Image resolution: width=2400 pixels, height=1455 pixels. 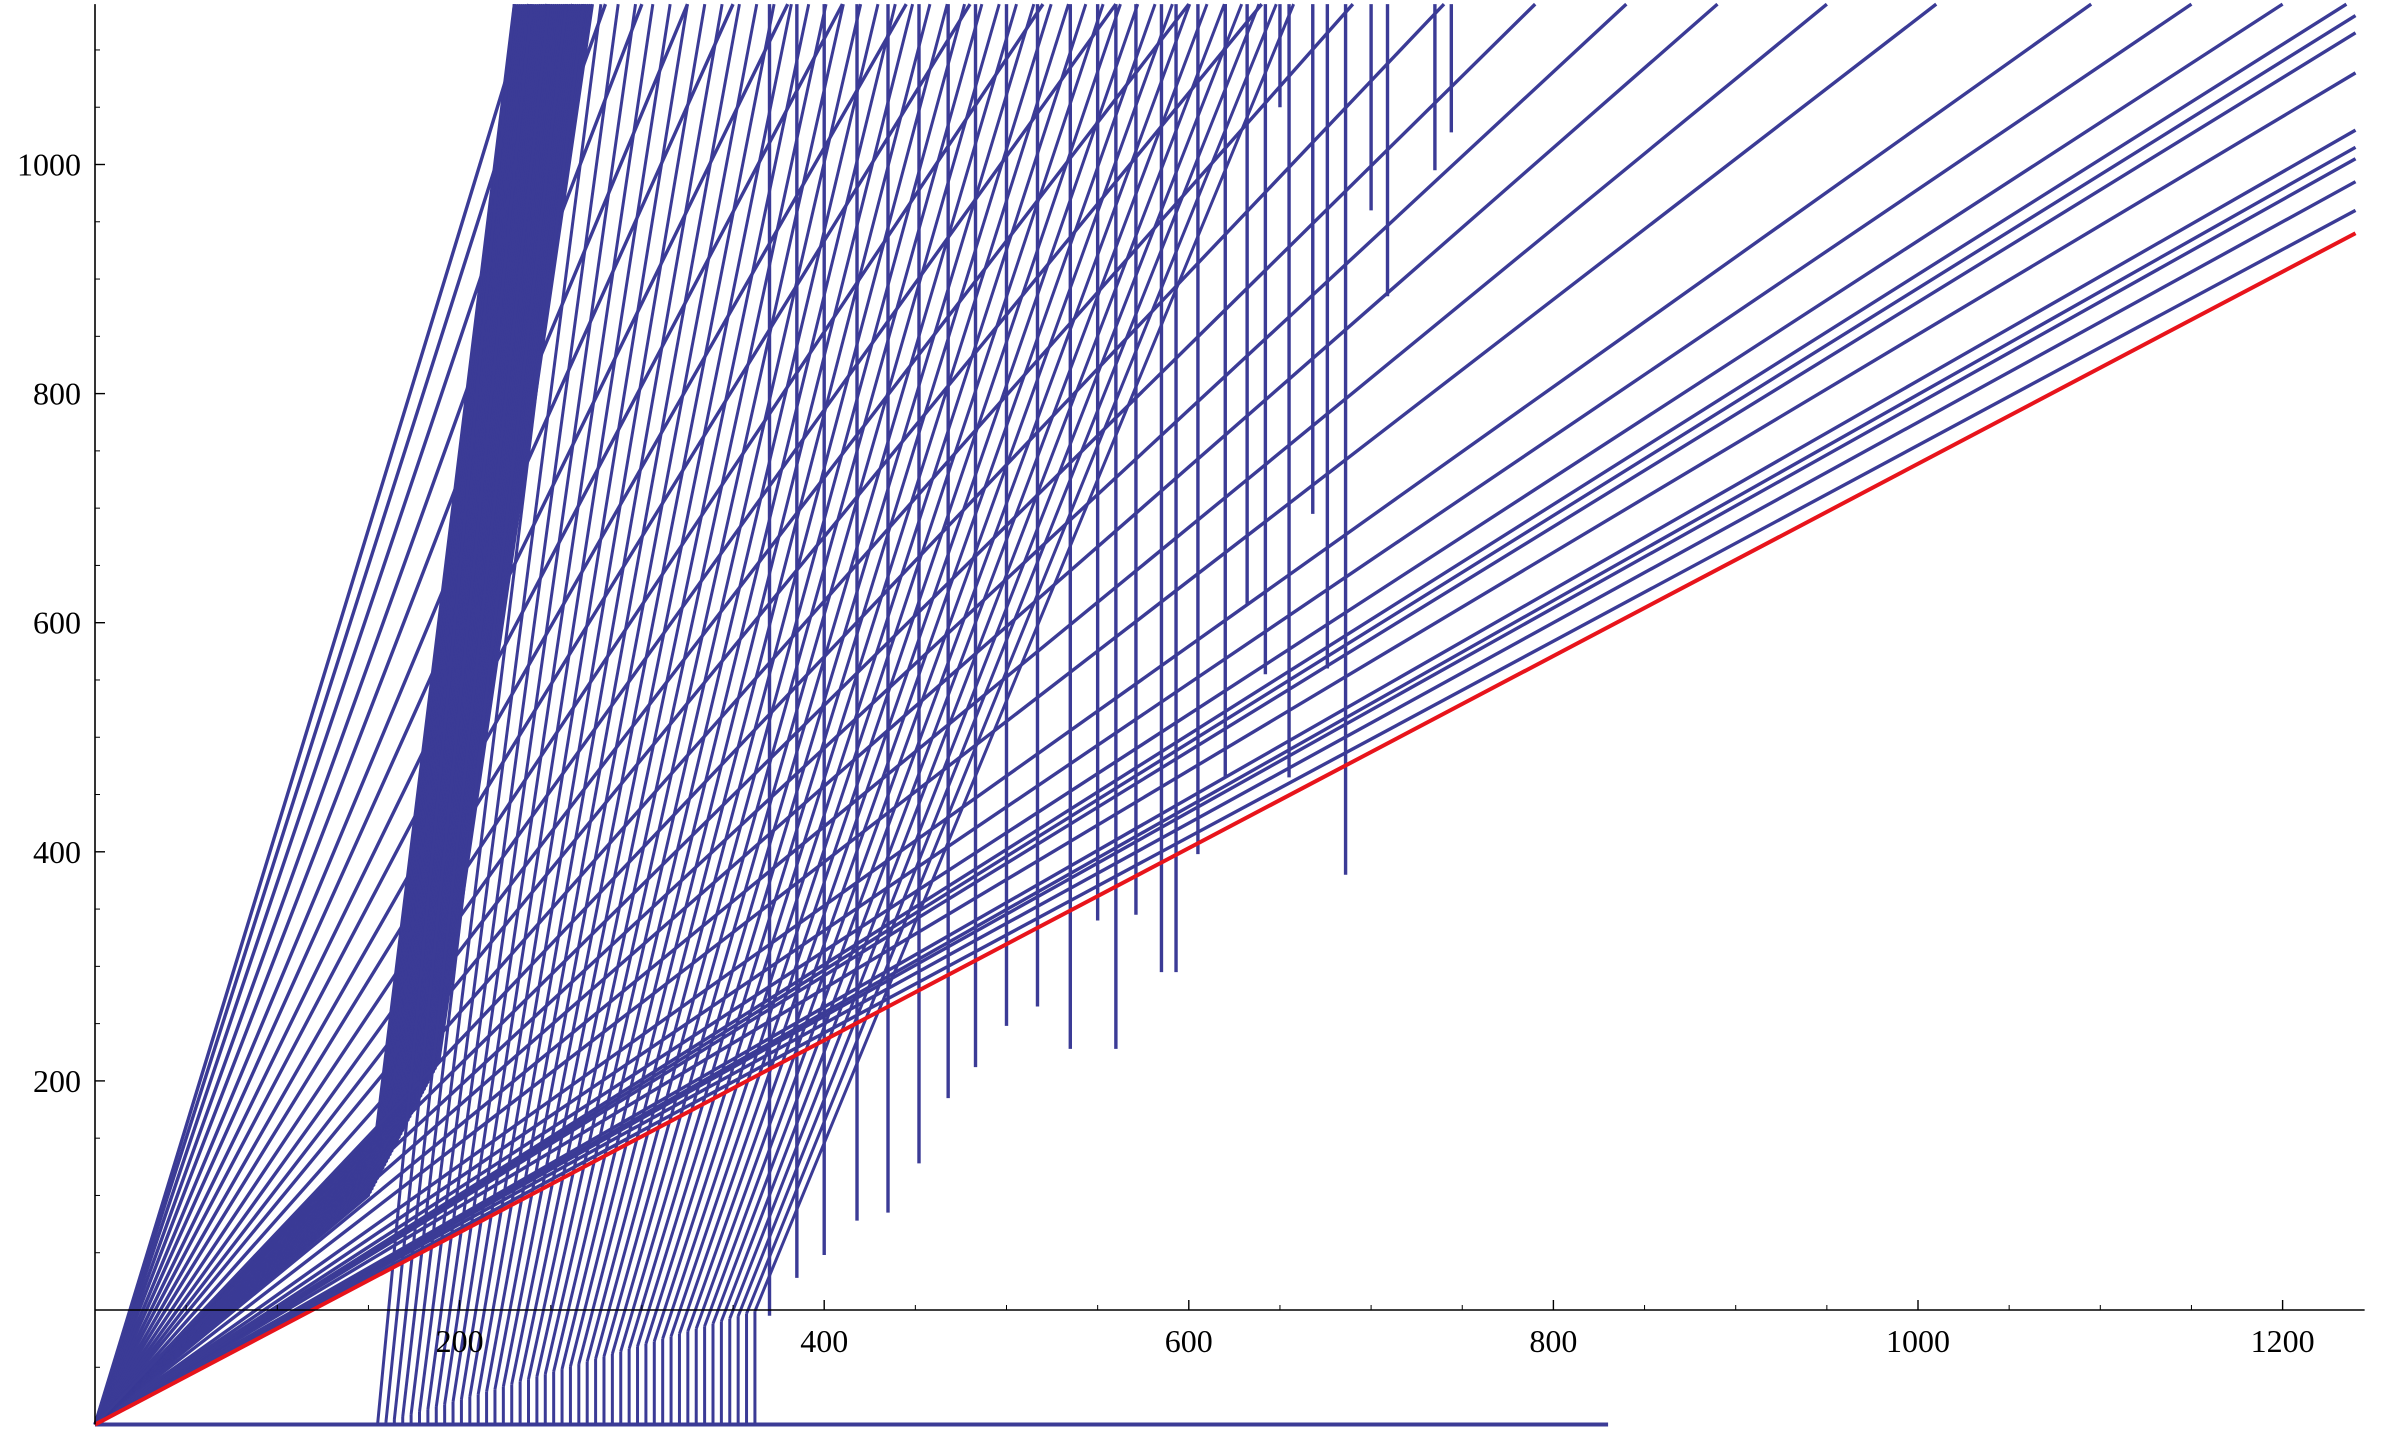 I want to click on x-tick-label-1000: 1000, so click(x=1918, y=1341).